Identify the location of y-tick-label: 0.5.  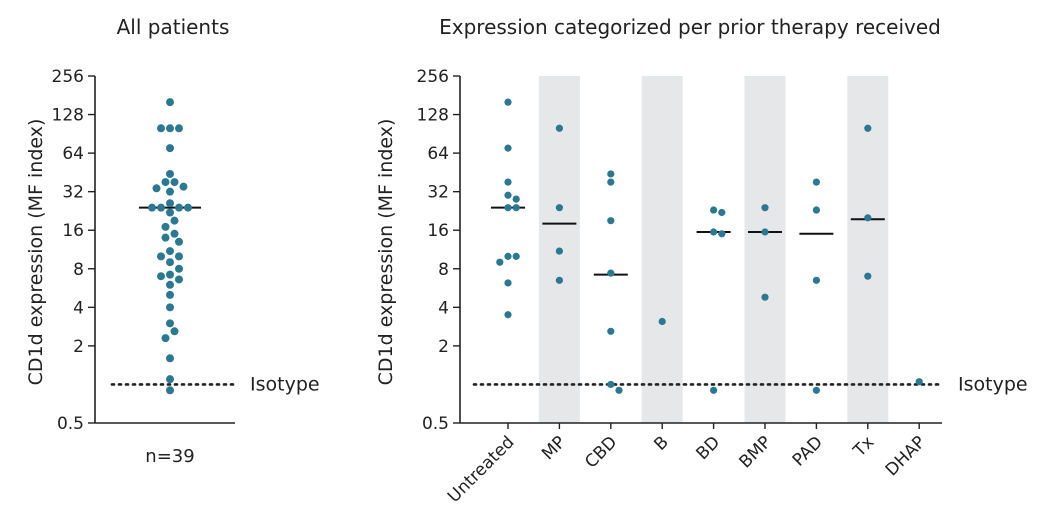
(435, 424).